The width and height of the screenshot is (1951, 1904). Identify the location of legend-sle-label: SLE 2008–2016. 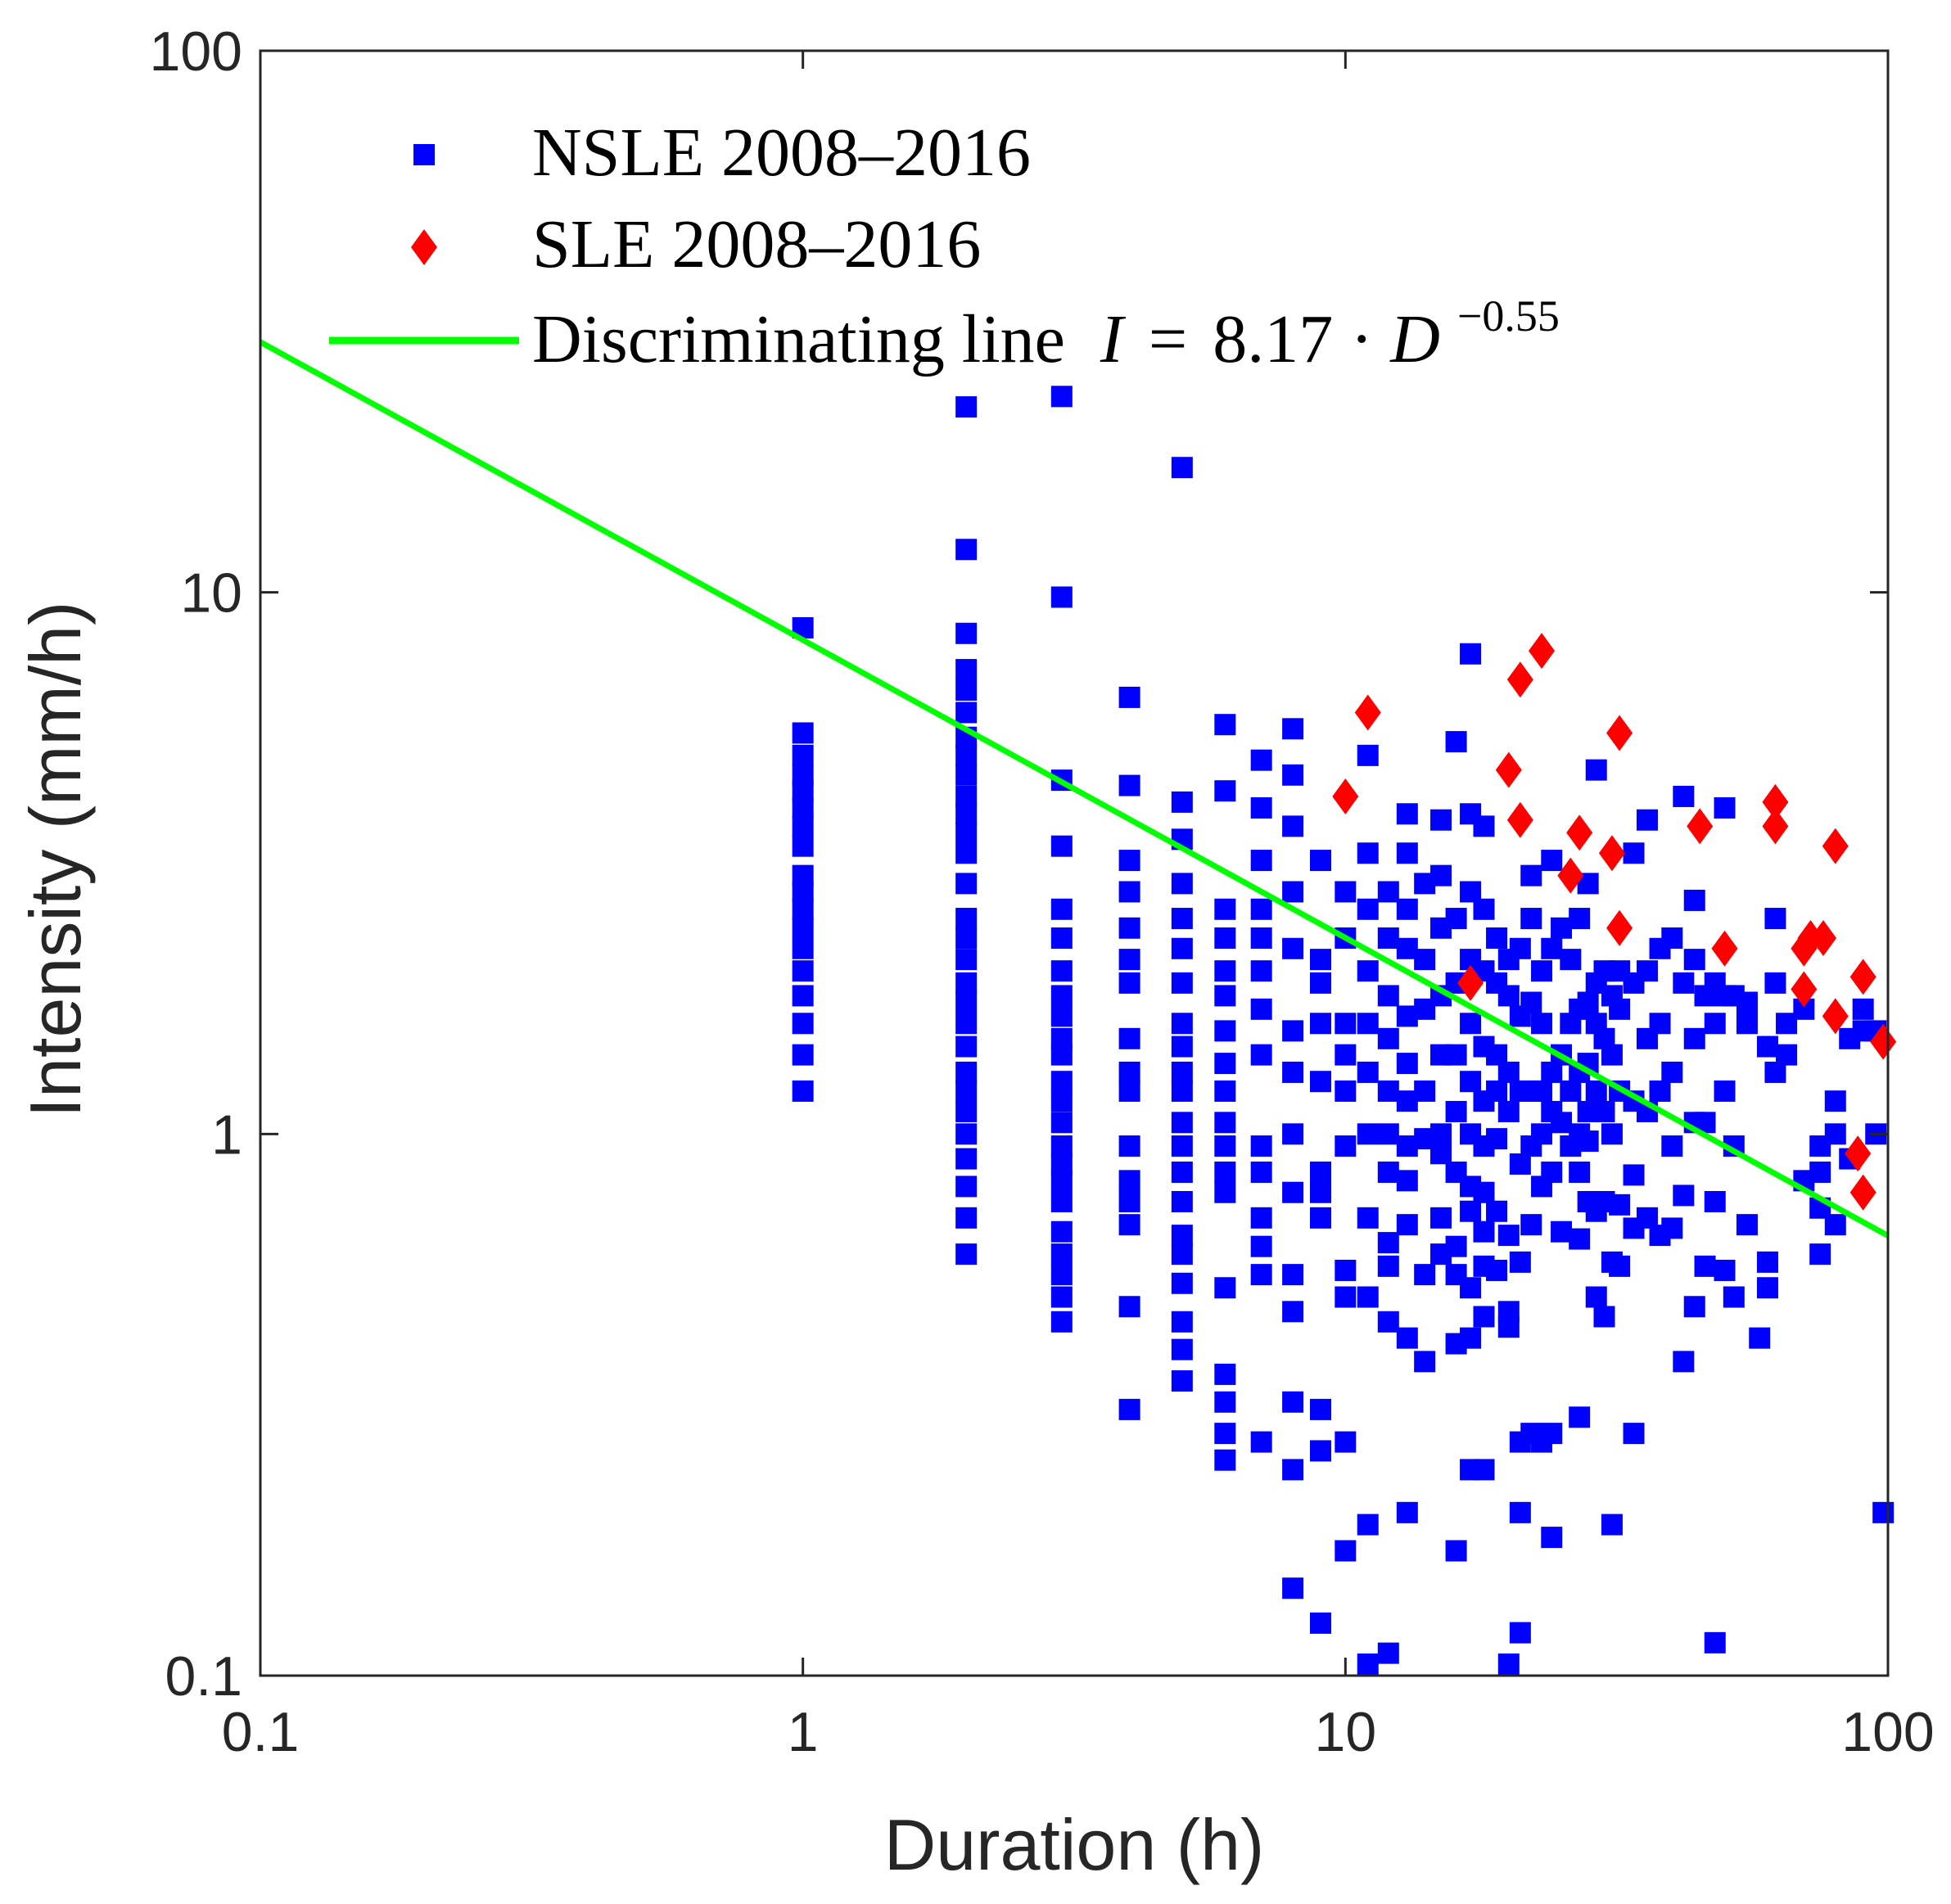
(756, 244).